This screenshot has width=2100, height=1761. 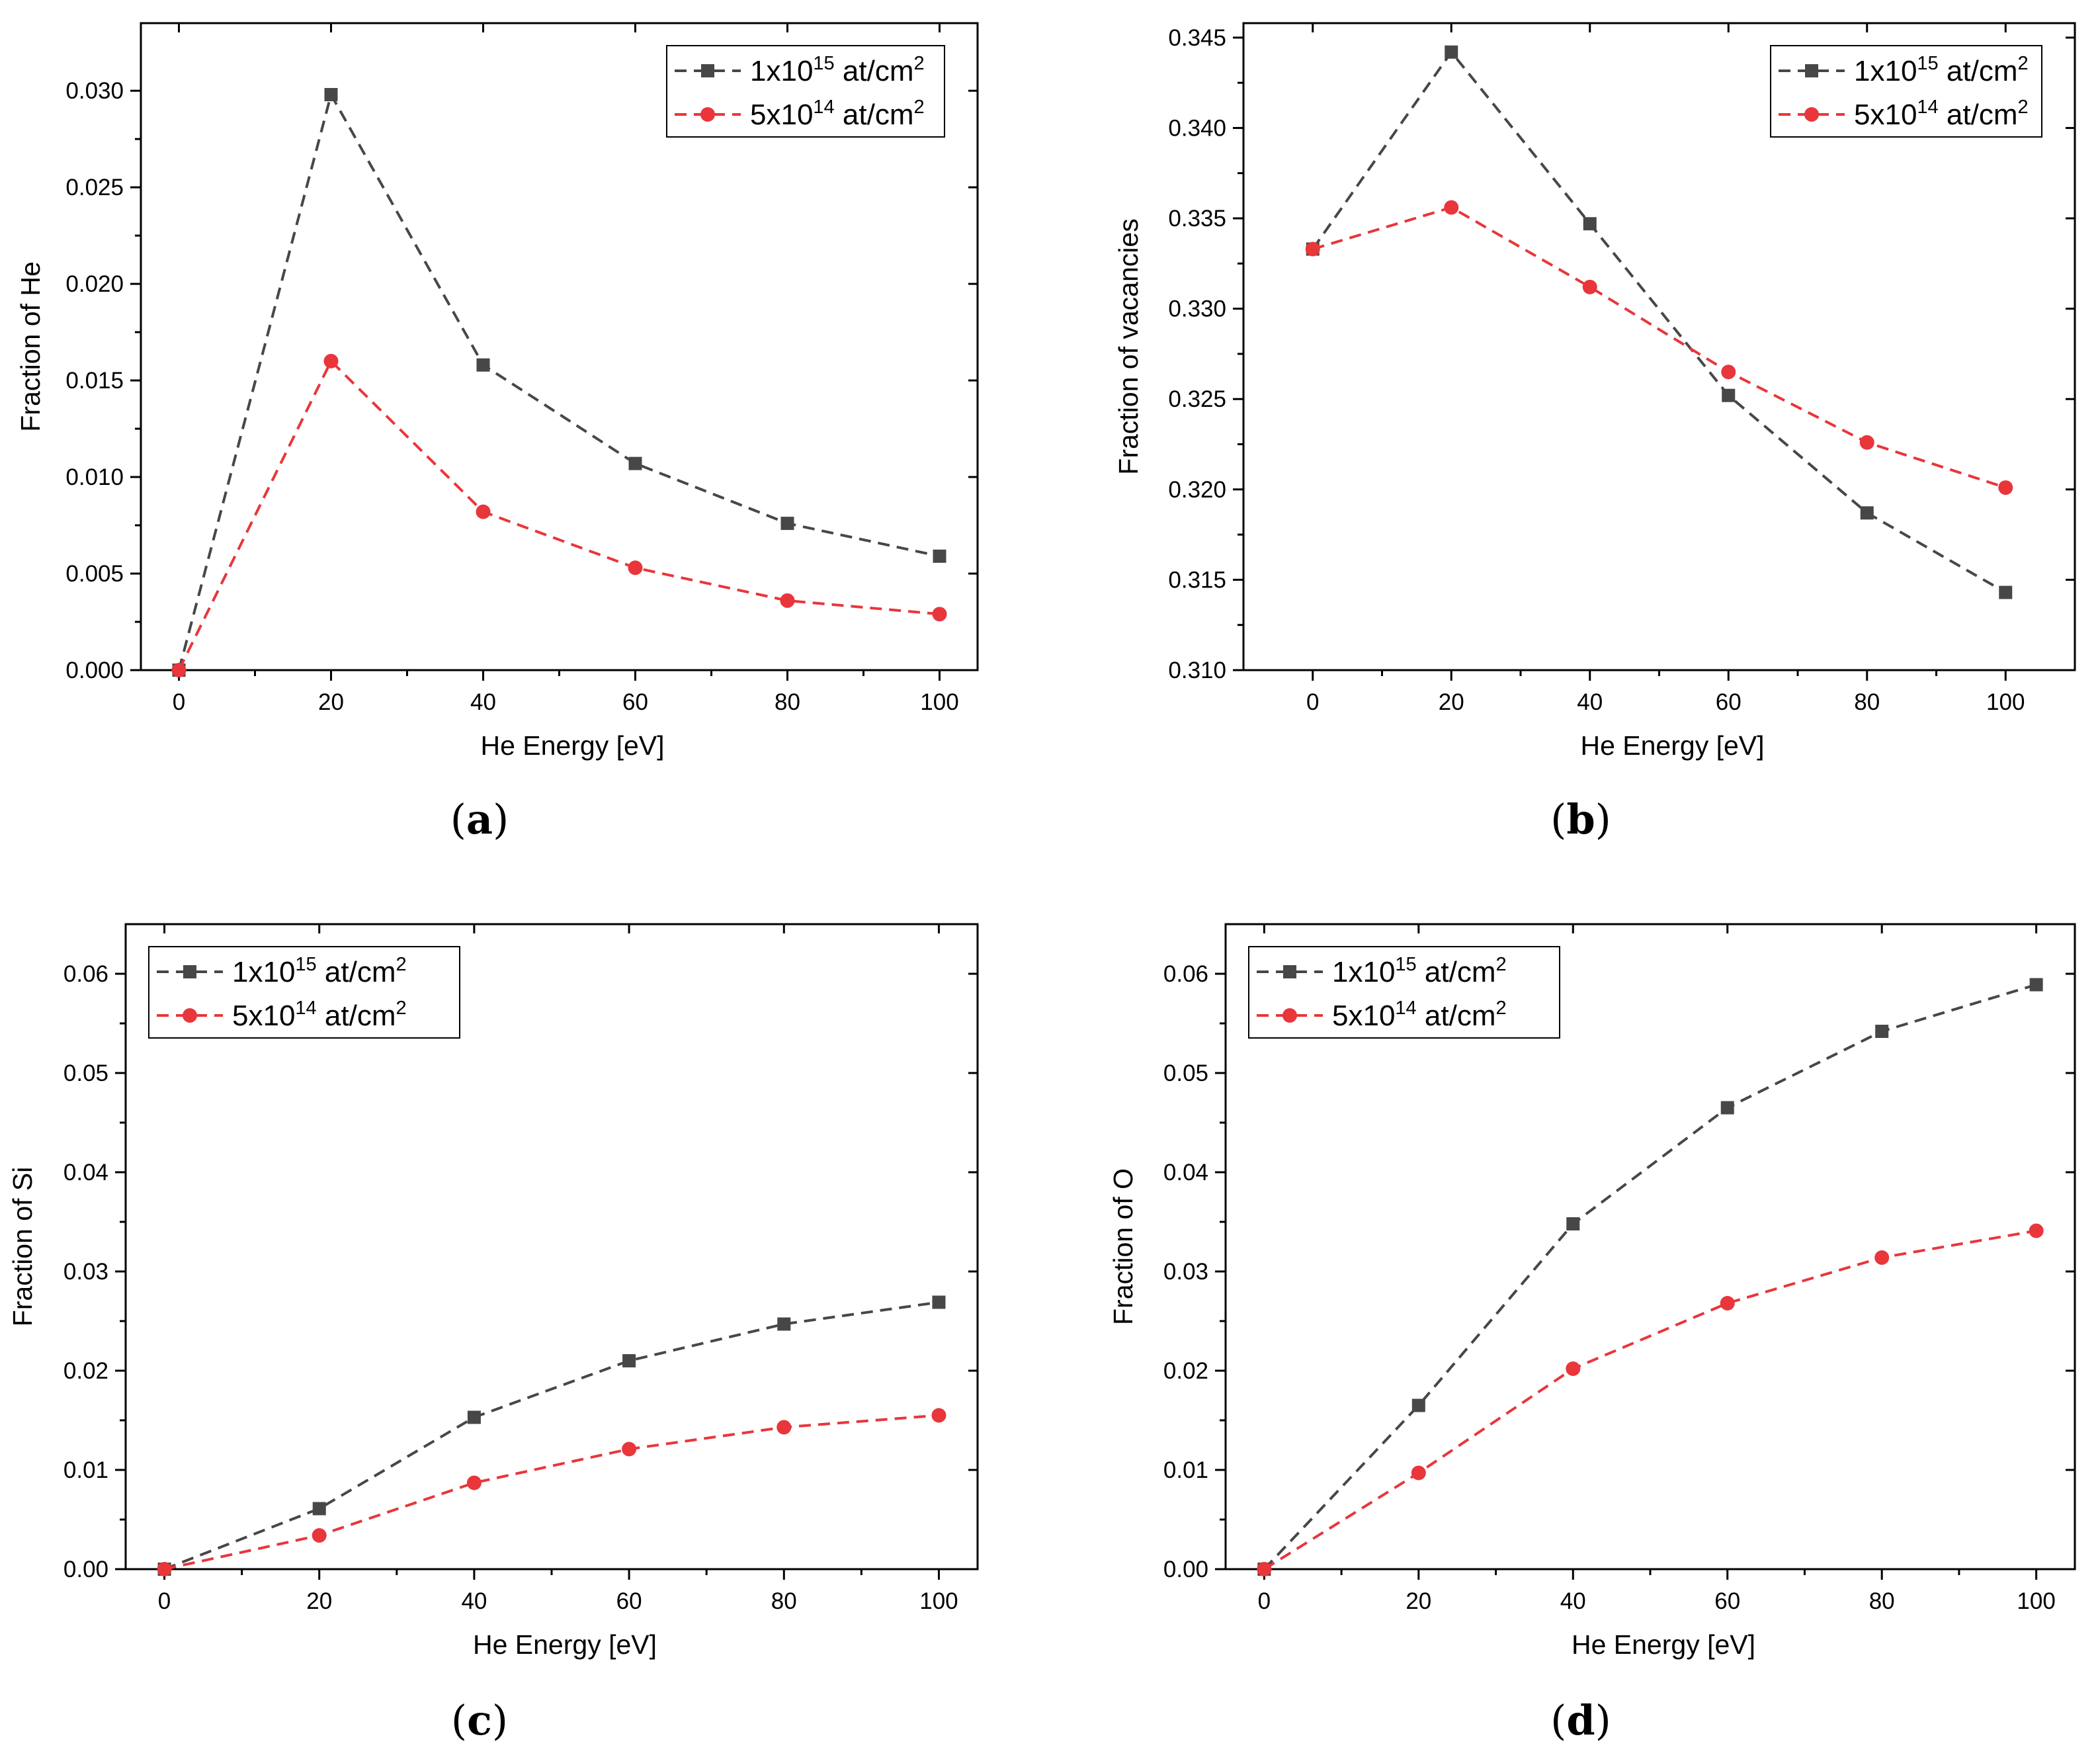 I want to click on y-tick-label: 0.030, so click(x=94, y=91).